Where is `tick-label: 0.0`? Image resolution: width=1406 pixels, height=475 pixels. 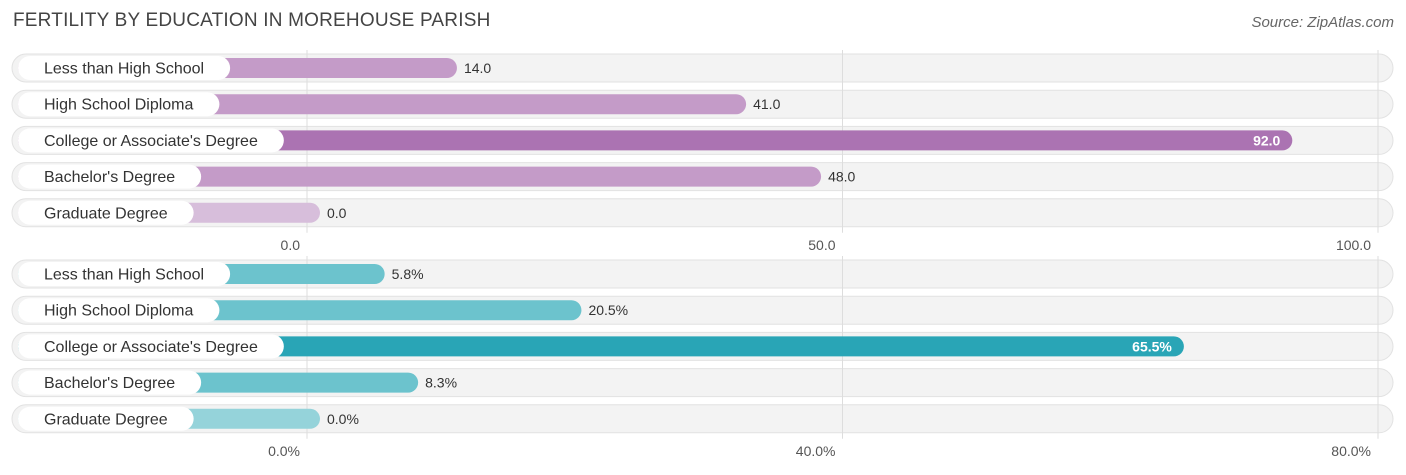
tick-label: 0.0 is located at coordinates (291, 245).